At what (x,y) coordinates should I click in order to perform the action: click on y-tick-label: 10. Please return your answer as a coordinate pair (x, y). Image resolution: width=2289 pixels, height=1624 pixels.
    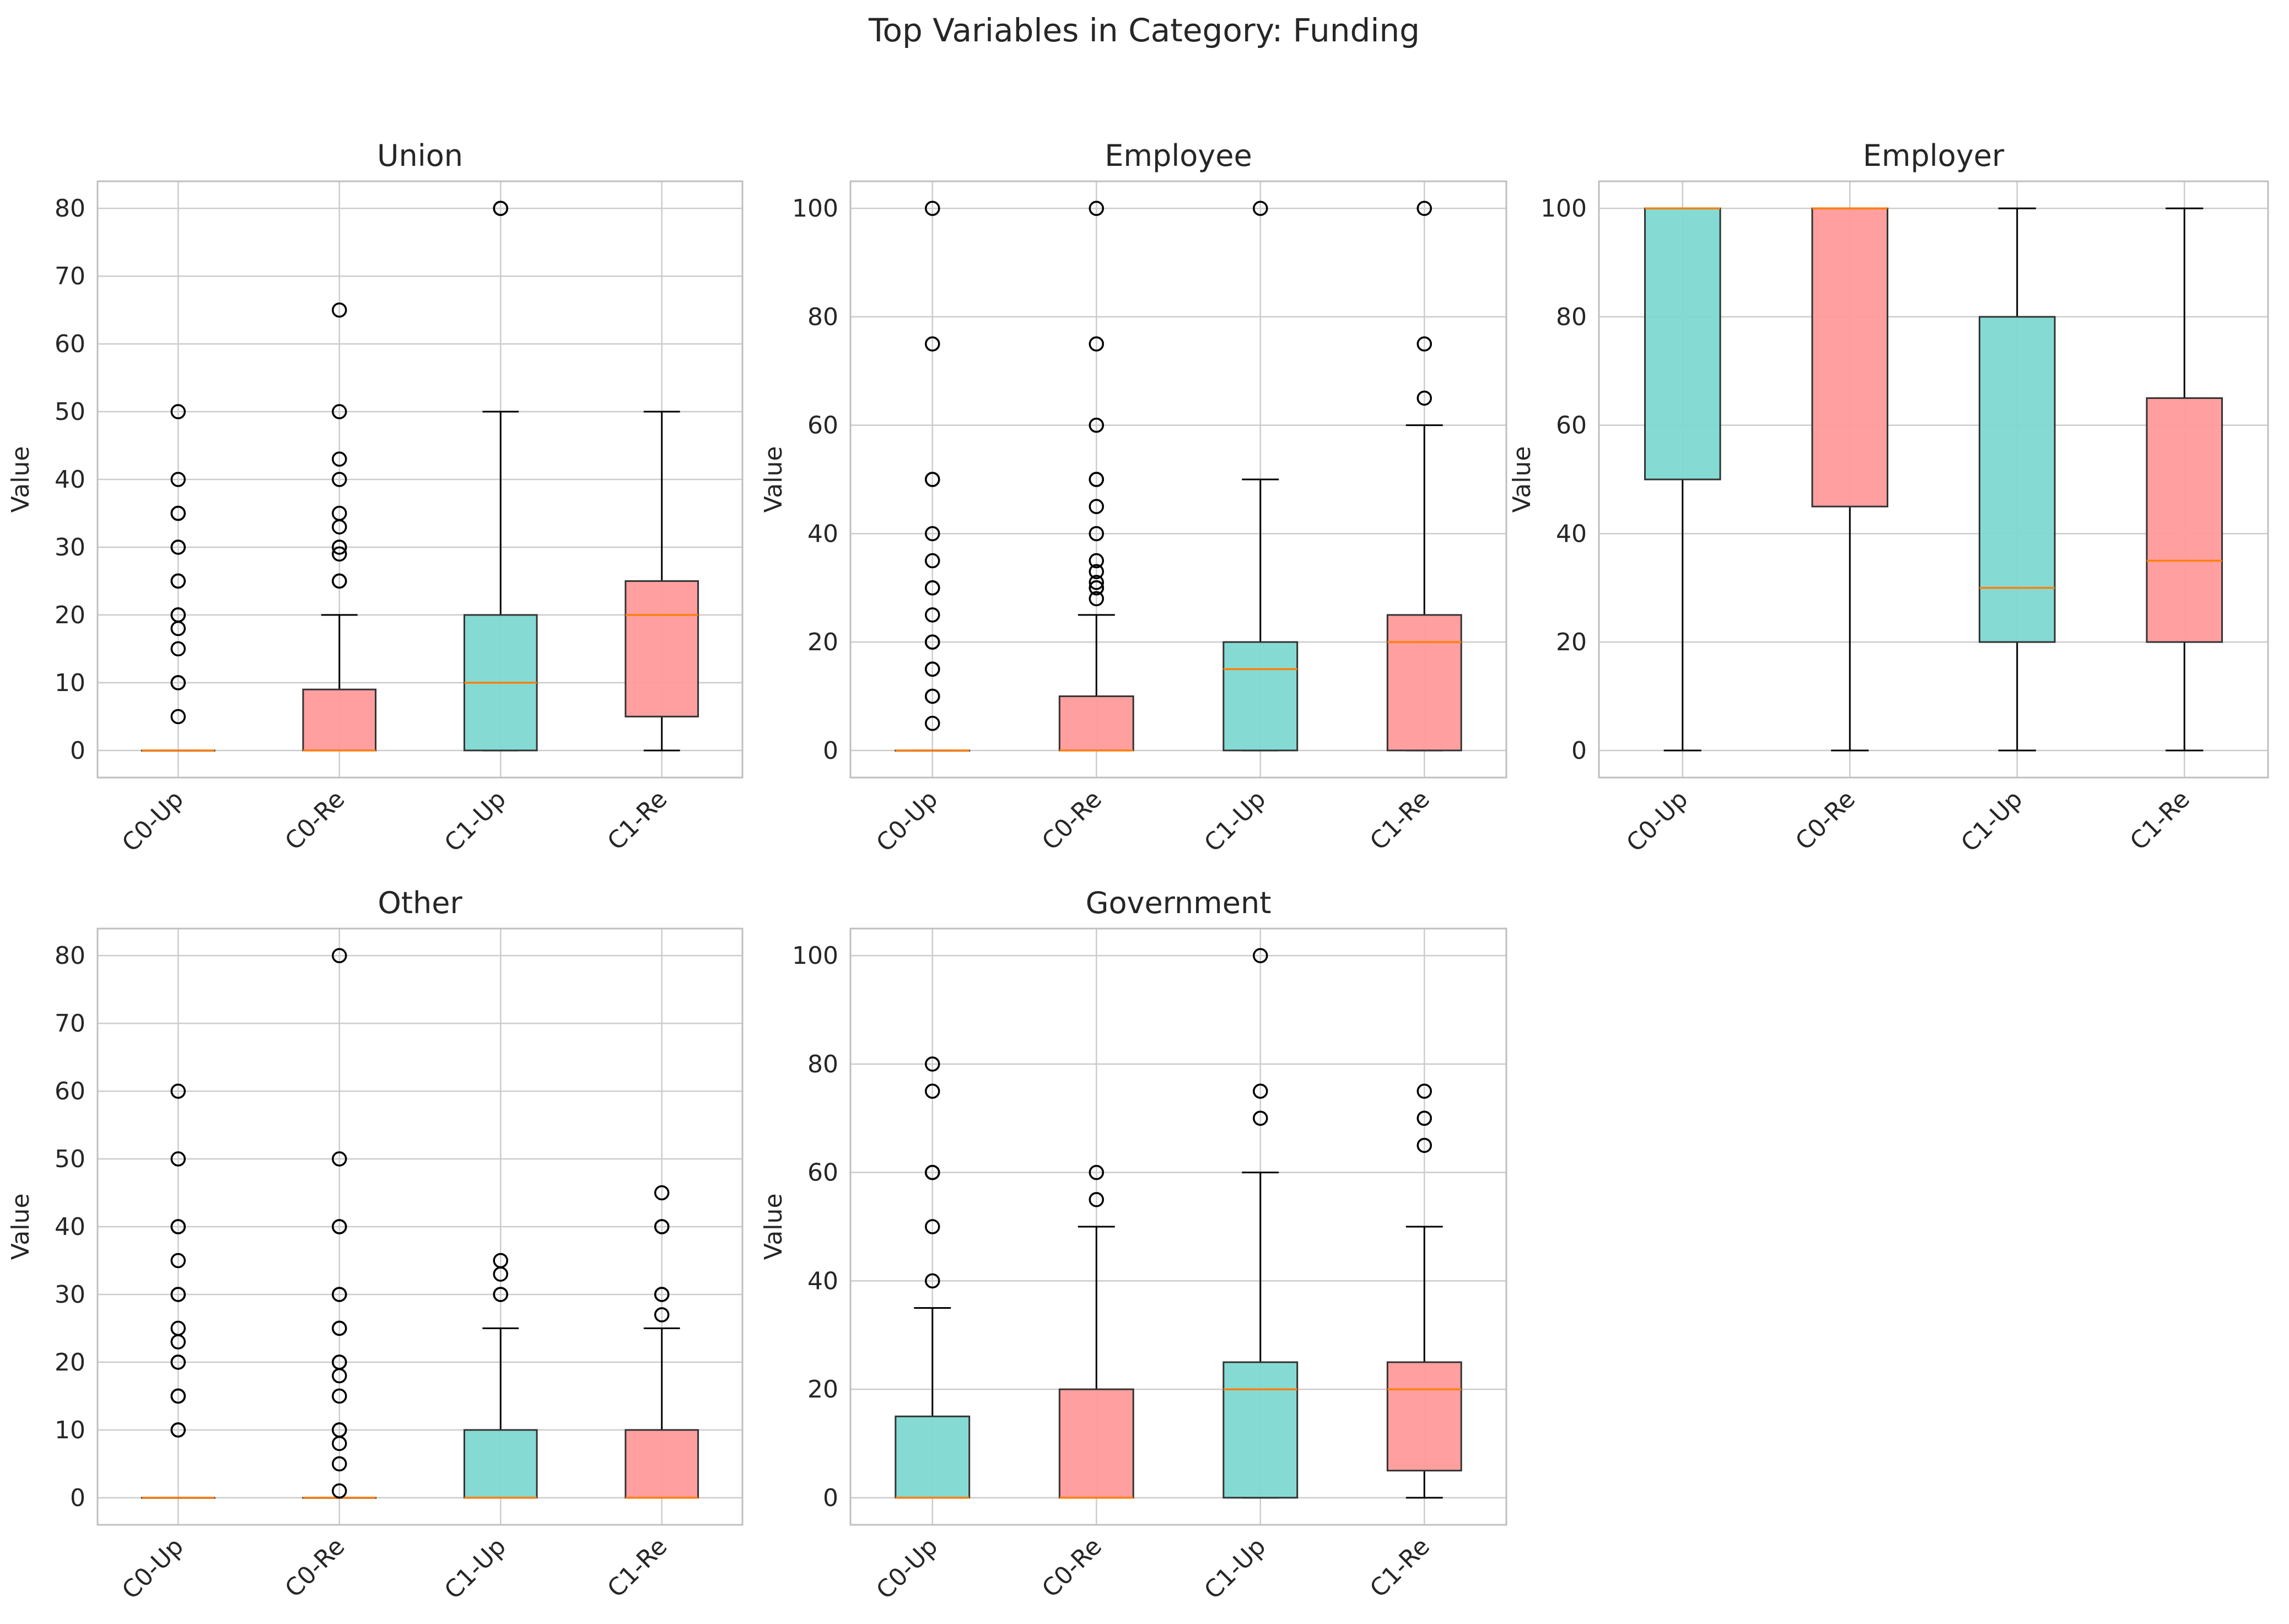
    Looking at the image, I should click on (70, 1430).